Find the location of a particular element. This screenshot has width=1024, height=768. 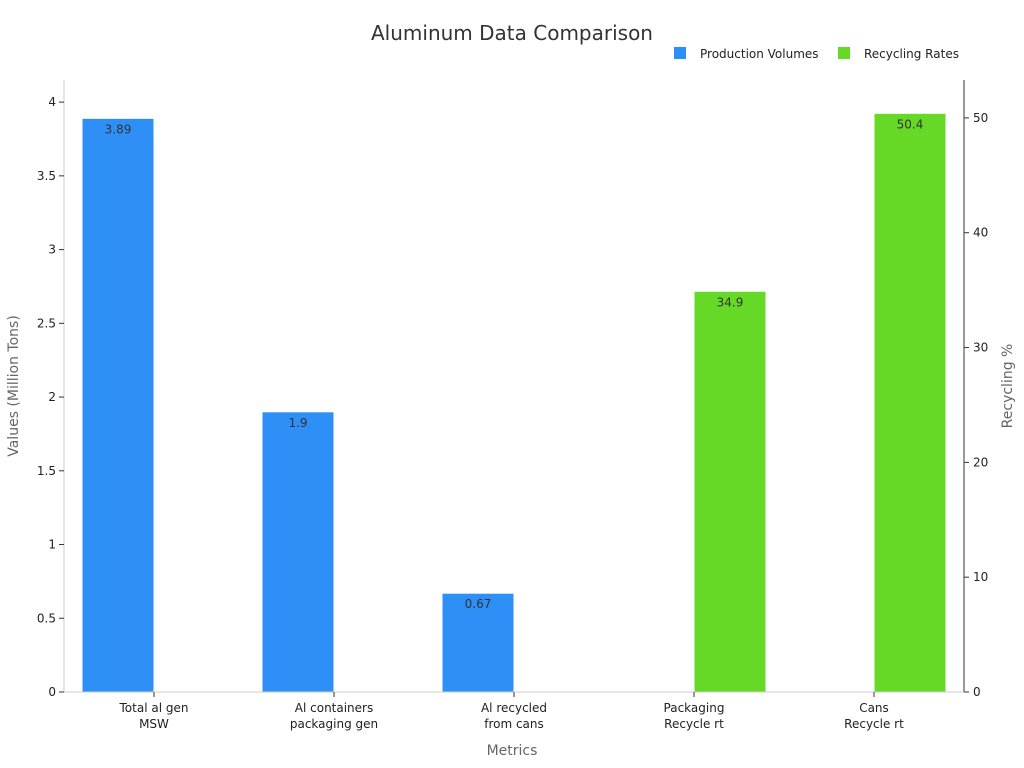

data-label-production-2: 0.67 is located at coordinates (478, 604).